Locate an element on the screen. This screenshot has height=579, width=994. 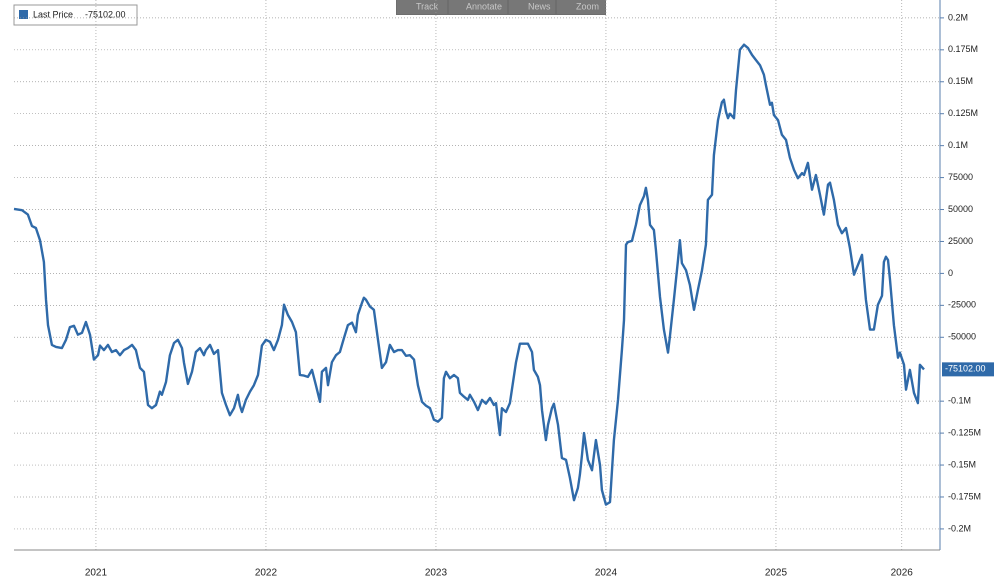
y-tick-label: 0.175M is located at coordinates (963, 49).